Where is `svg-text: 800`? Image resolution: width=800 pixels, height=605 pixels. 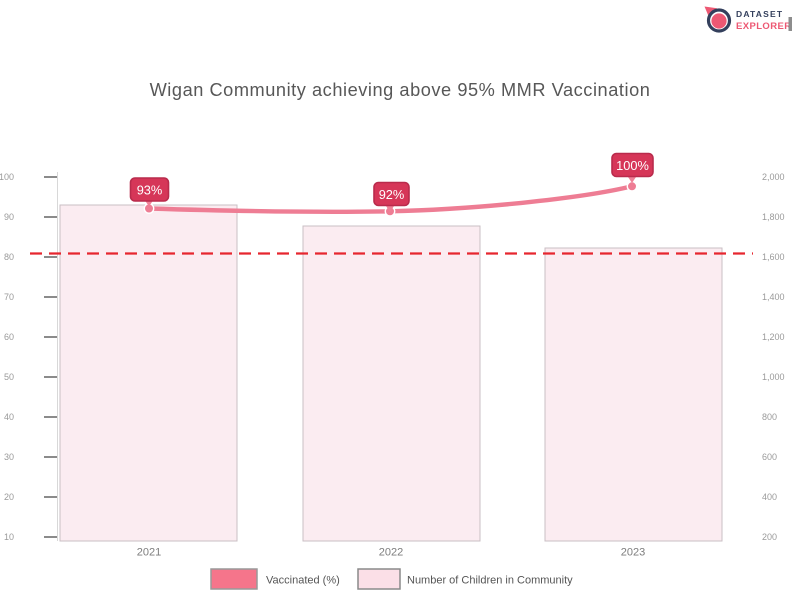 svg-text: 800 is located at coordinates (769, 417).